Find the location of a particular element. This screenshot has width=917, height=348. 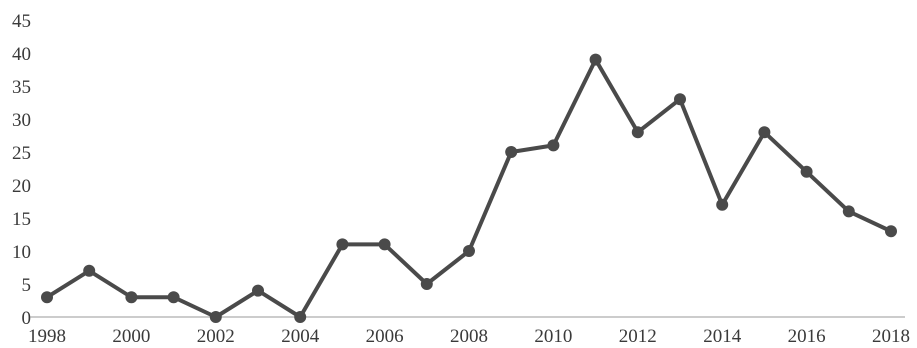

x-tick-label: 2004 is located at coordinates (300, 336).